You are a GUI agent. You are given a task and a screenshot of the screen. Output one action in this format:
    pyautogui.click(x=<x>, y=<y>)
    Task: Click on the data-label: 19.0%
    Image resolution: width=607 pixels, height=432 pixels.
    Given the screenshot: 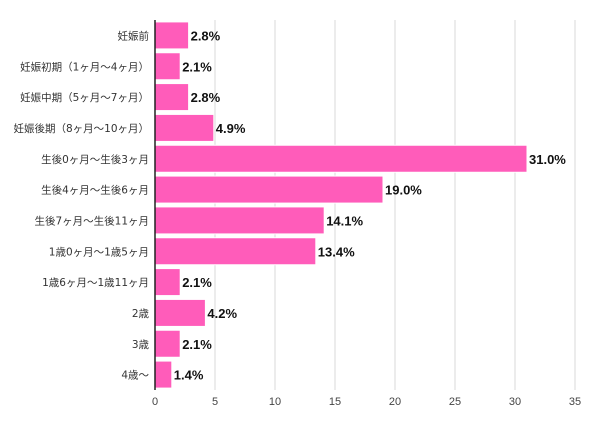 What is the action you would take?
    pyautogui.click(x=403, y=190)
    